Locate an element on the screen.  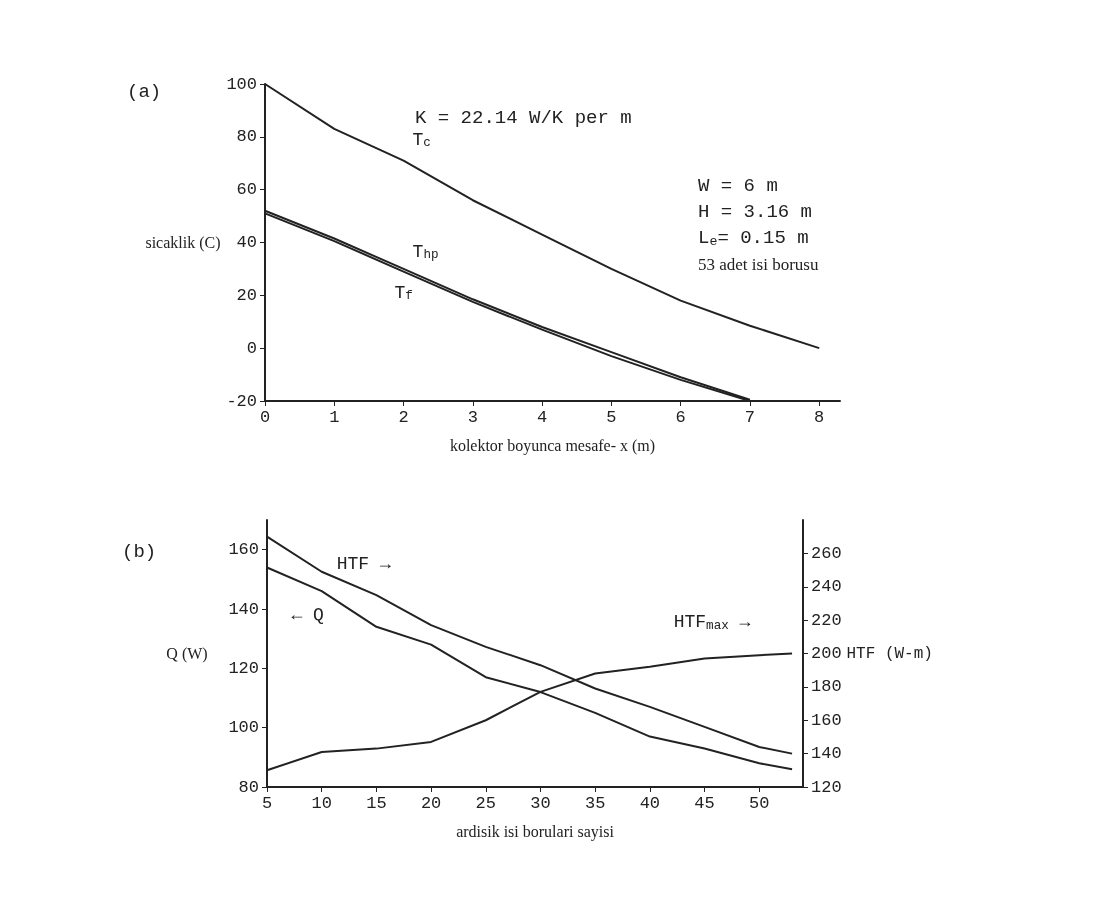
x-axis-title: kolektor boyunca mesafe- x (m) is located at coordinates (552, 445).